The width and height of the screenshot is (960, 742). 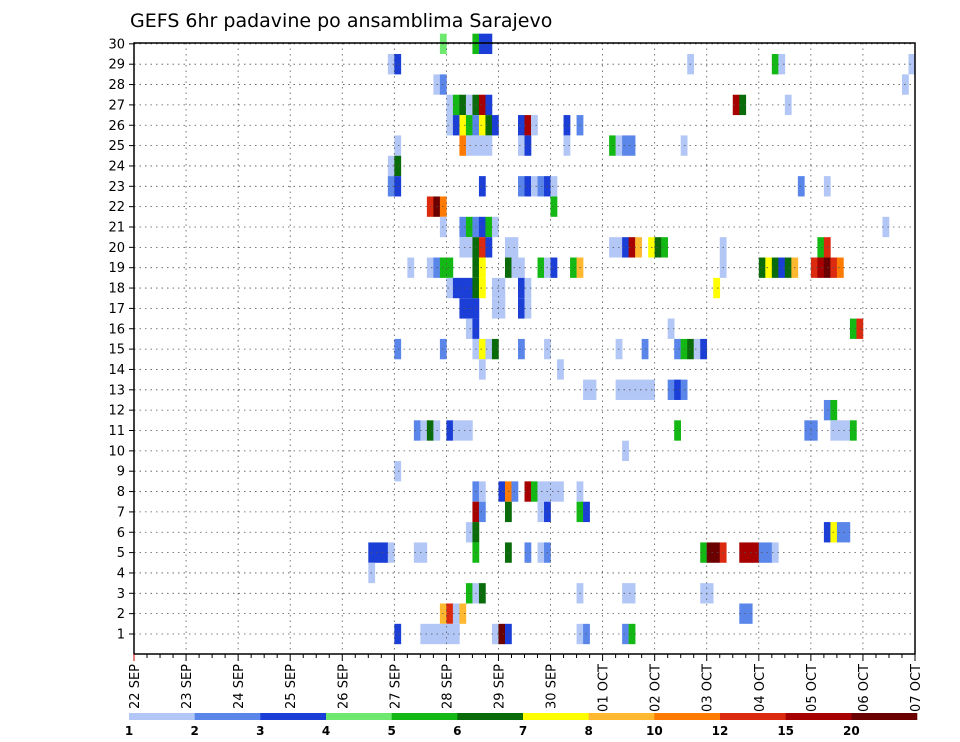 I want to click on x-tick-label: 24 SEP, so click(x=239, y=686).